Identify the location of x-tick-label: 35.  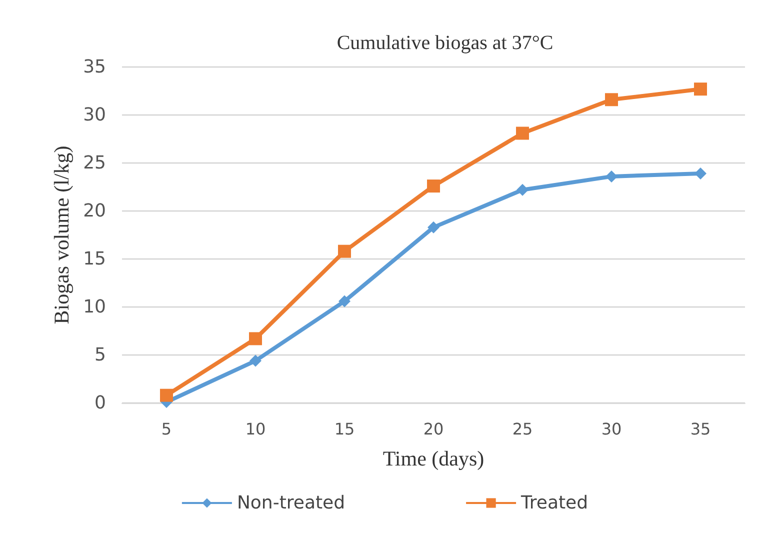
(700, 429).